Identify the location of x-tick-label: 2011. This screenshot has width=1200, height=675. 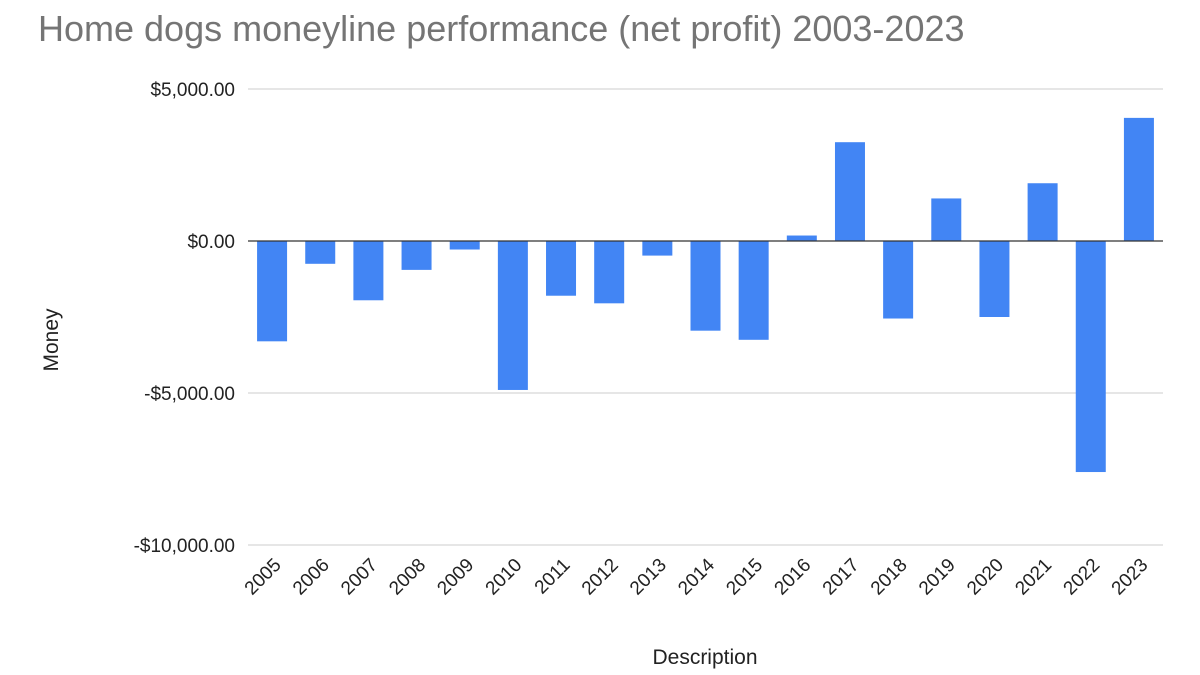
(553, 577).